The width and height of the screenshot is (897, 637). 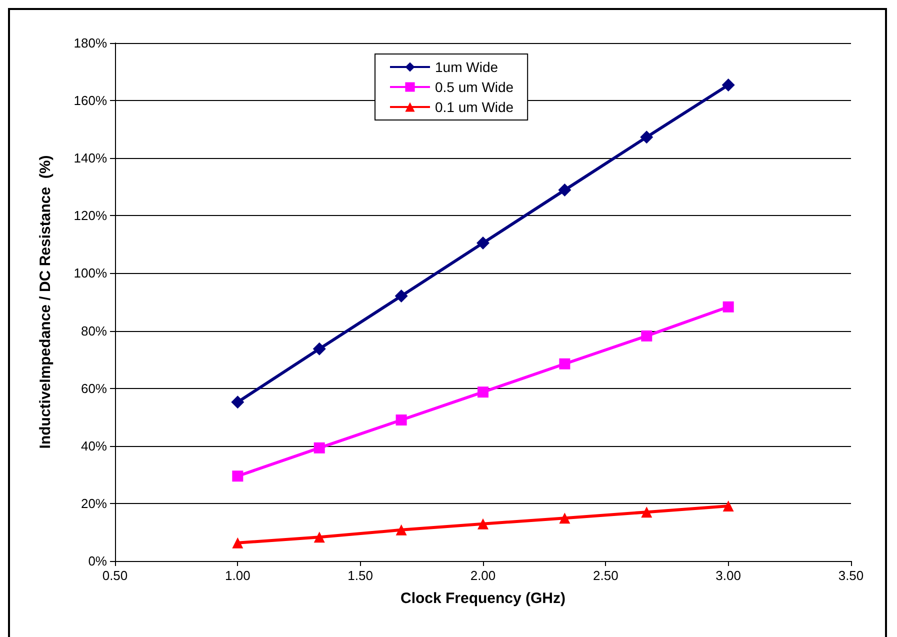 What do you see at coordinates (474, 107) in the screenshot?
I see `legend-label: 0.1 um Wide` at bounding box center [474, 107].